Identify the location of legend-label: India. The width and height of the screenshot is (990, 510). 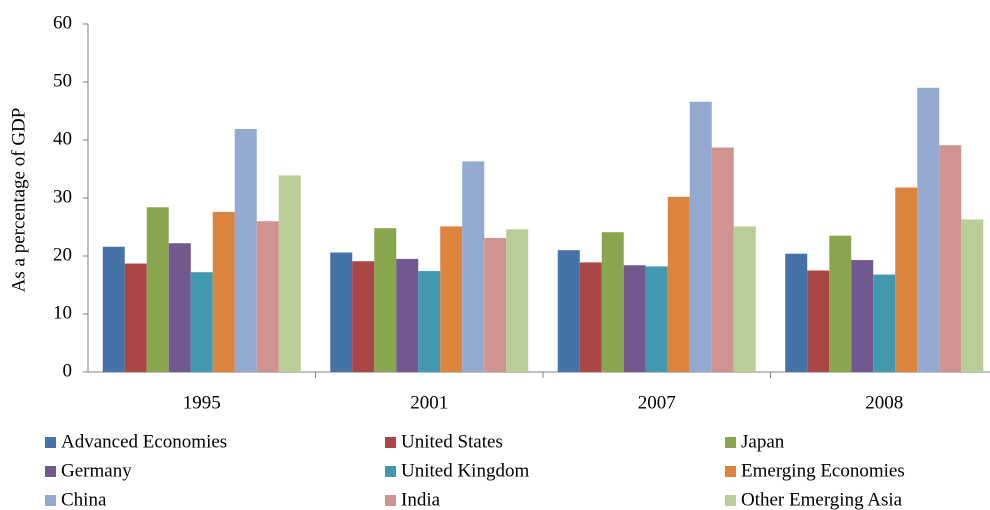
(421, 499).